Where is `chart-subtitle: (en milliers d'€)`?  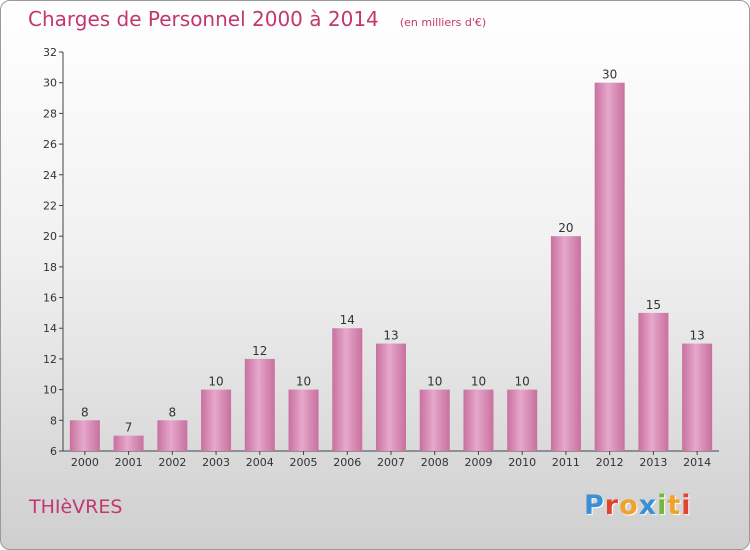
chart-subtitle: (en milliers d'€) is located at coordinates (443, 22).